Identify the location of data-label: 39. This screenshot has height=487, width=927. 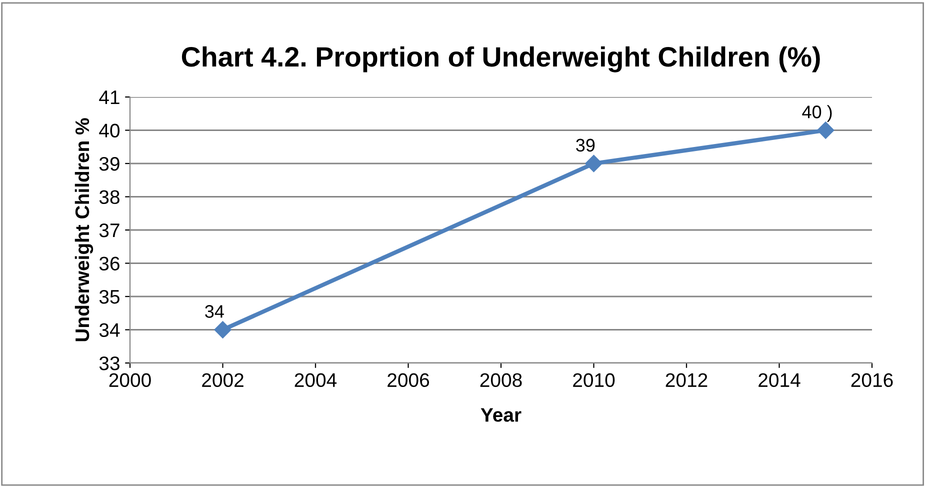
(585, 145).